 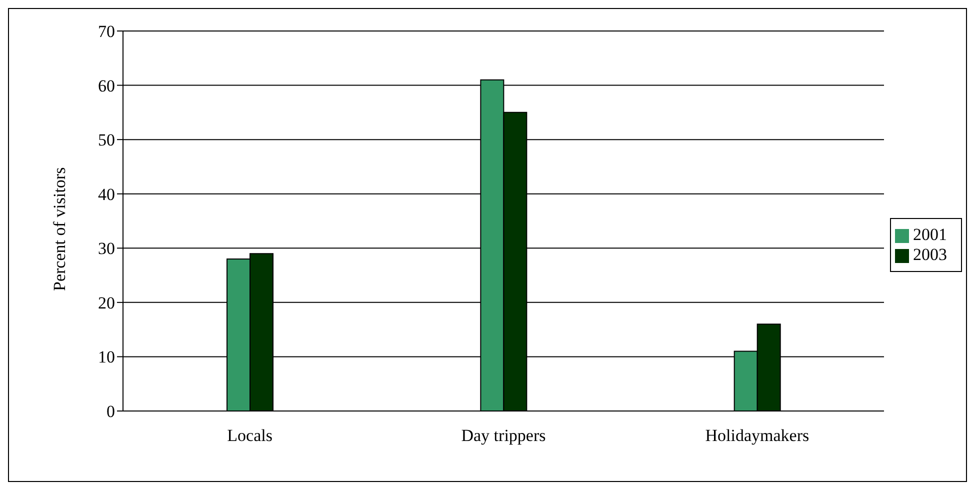 What do you see at coordinates (106, 357) in the screenshot?
I see `y-tick-label: 10` at bounding box center [106, 357].